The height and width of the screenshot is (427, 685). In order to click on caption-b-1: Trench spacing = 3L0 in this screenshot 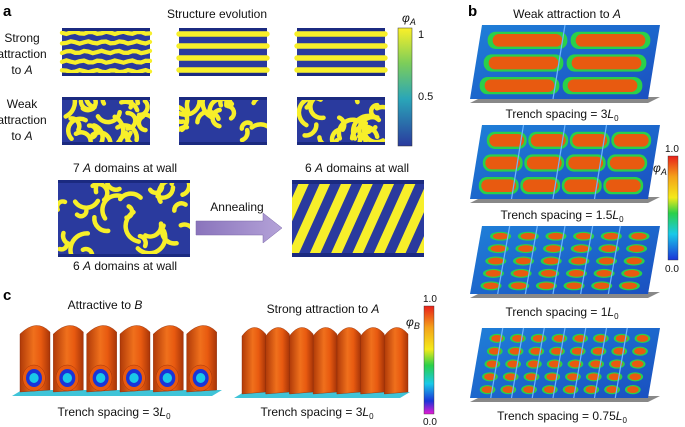, I will do `click(562, 115)`.